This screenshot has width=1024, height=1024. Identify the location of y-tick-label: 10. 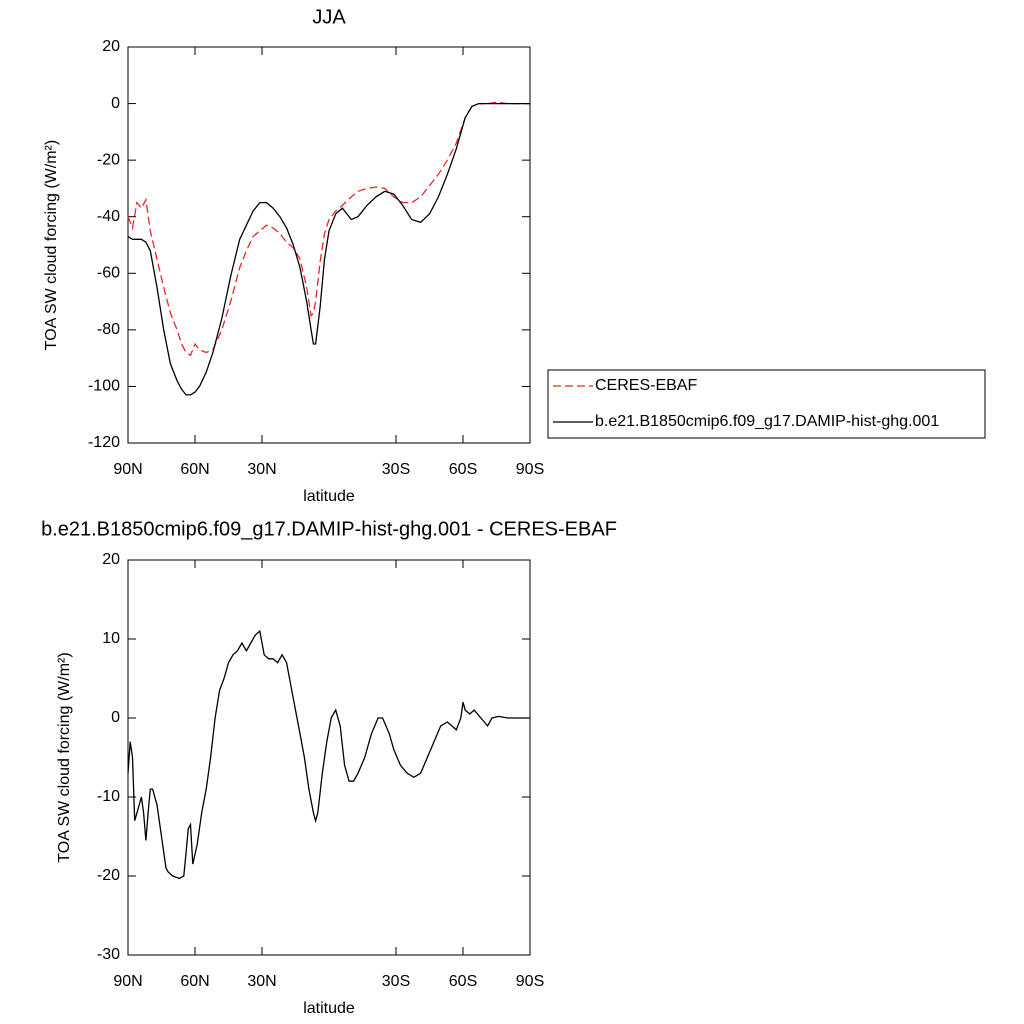
(111, 638).